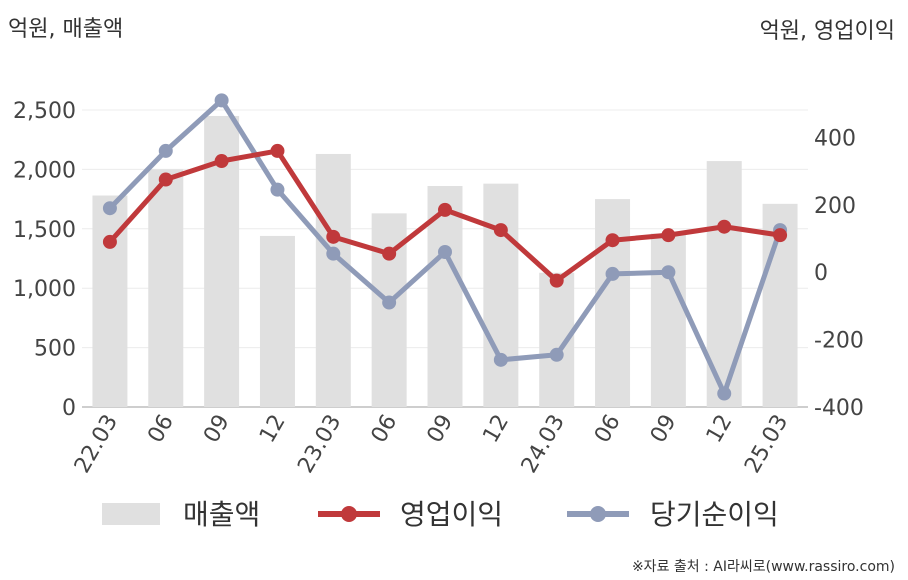 The height and width of the screenshot is (580, 908). I want to click on legend: 매출액 영업이익 당기순이익, so click(440, 514).